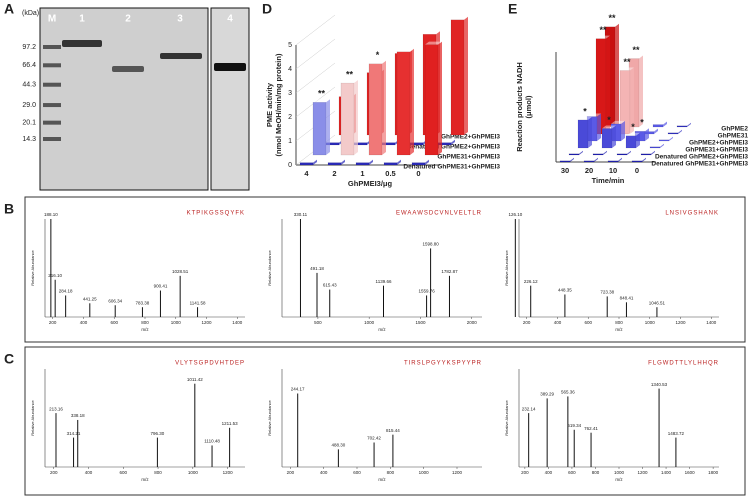  I want to click on x-tick-label: 1800, so click(713, 472).